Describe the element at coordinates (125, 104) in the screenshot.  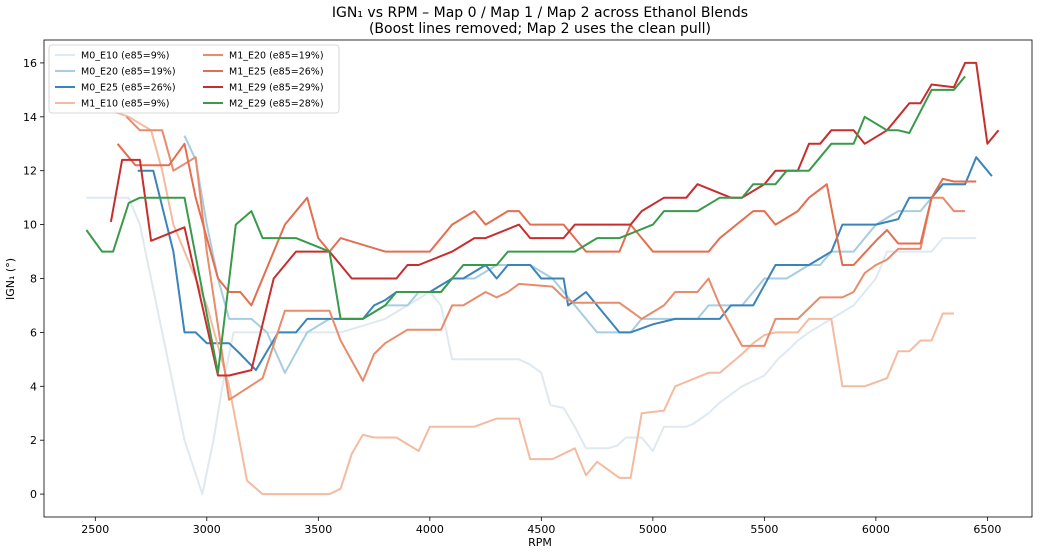
I see `legend-entry-3: M1_E10 (e85=9%)` at that location.